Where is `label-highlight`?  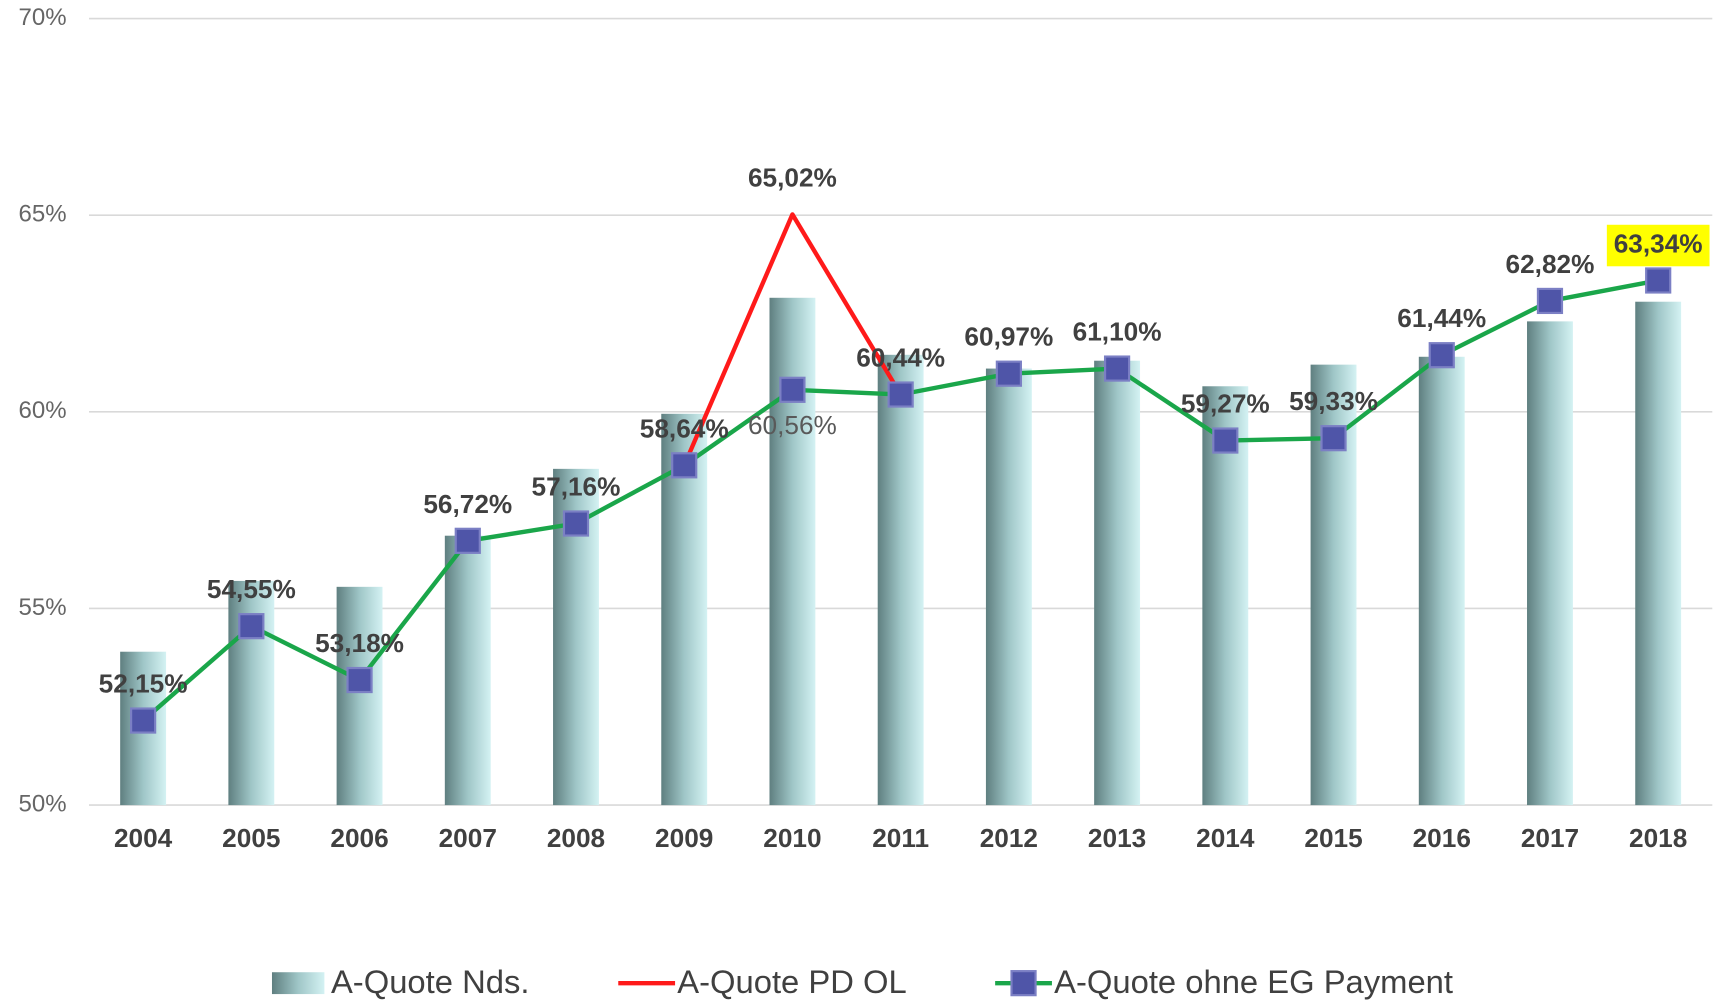 label-highlight is located at coordinates (1658, 245).